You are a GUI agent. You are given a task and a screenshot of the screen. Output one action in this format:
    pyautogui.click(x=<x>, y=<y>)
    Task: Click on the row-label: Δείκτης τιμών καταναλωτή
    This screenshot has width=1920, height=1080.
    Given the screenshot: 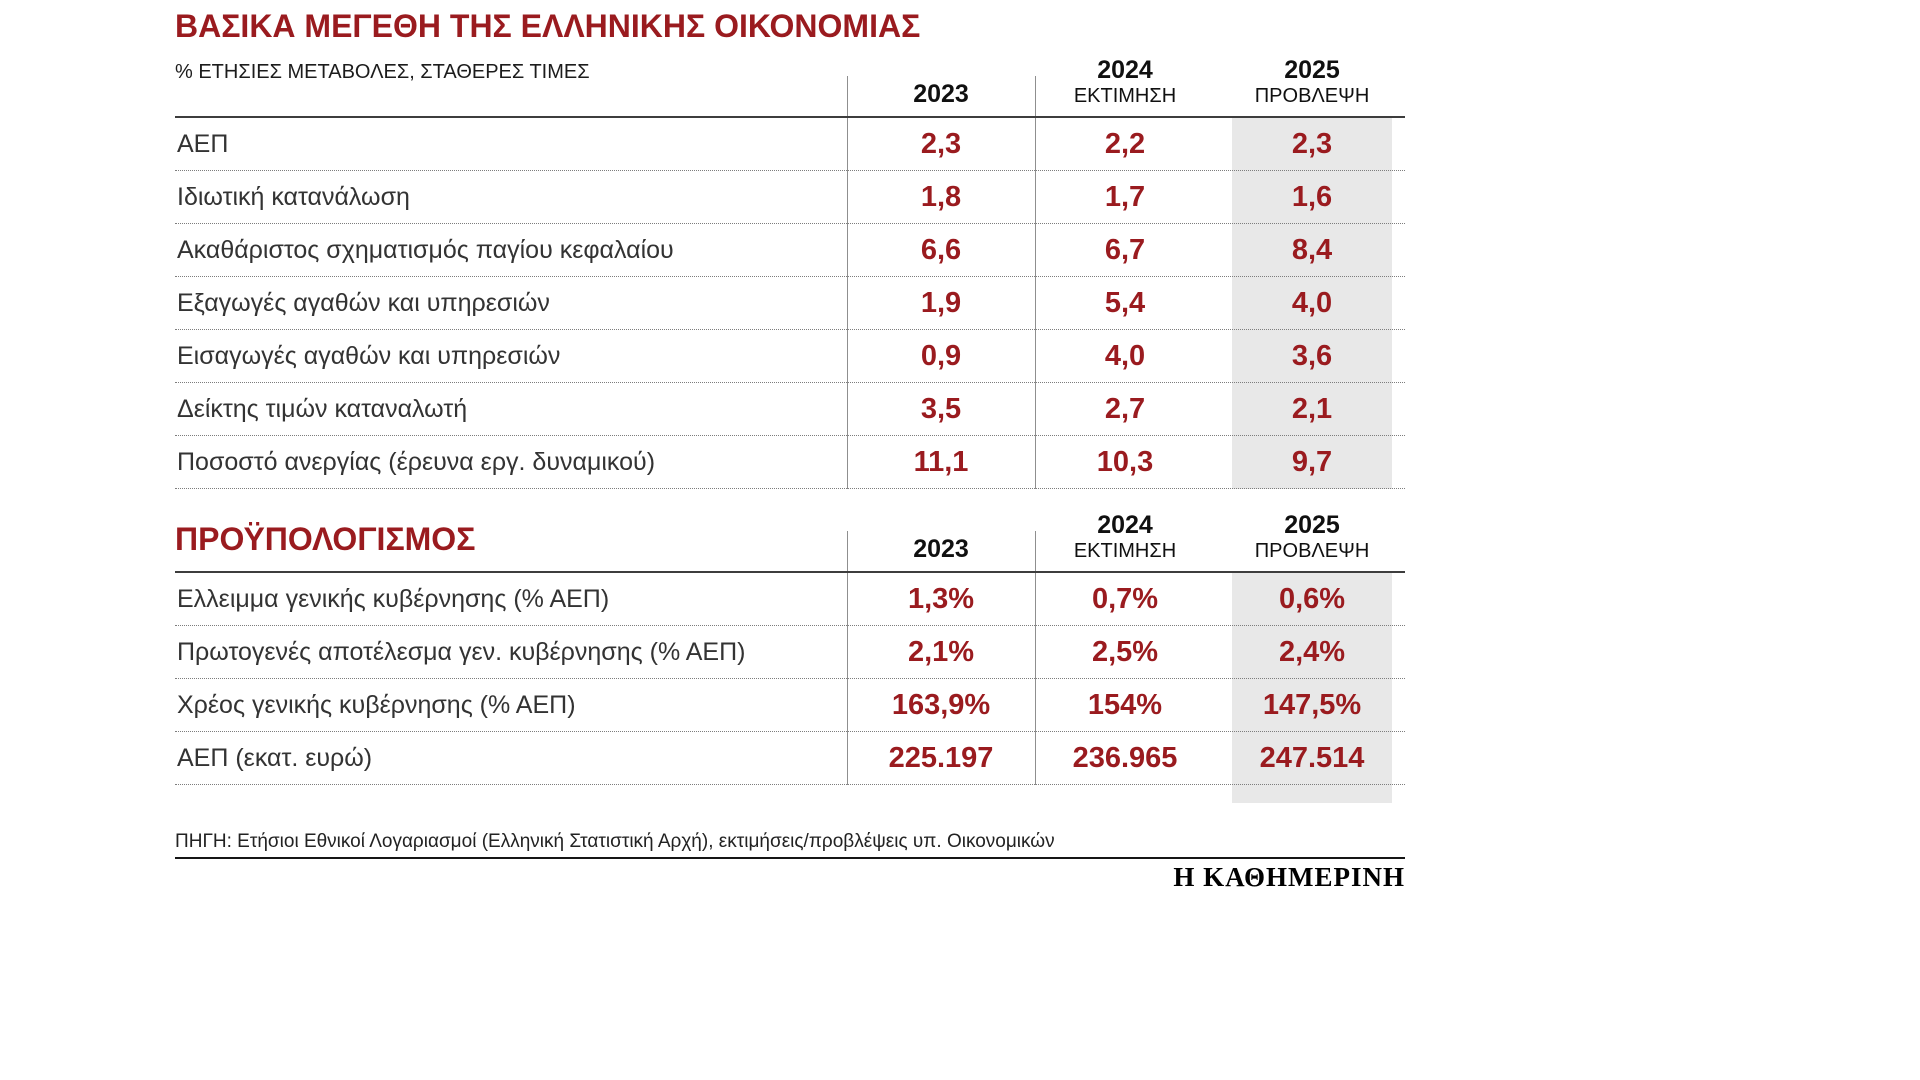 What is the action you would take?
    pyautogui.click(x=322, y=408)
    